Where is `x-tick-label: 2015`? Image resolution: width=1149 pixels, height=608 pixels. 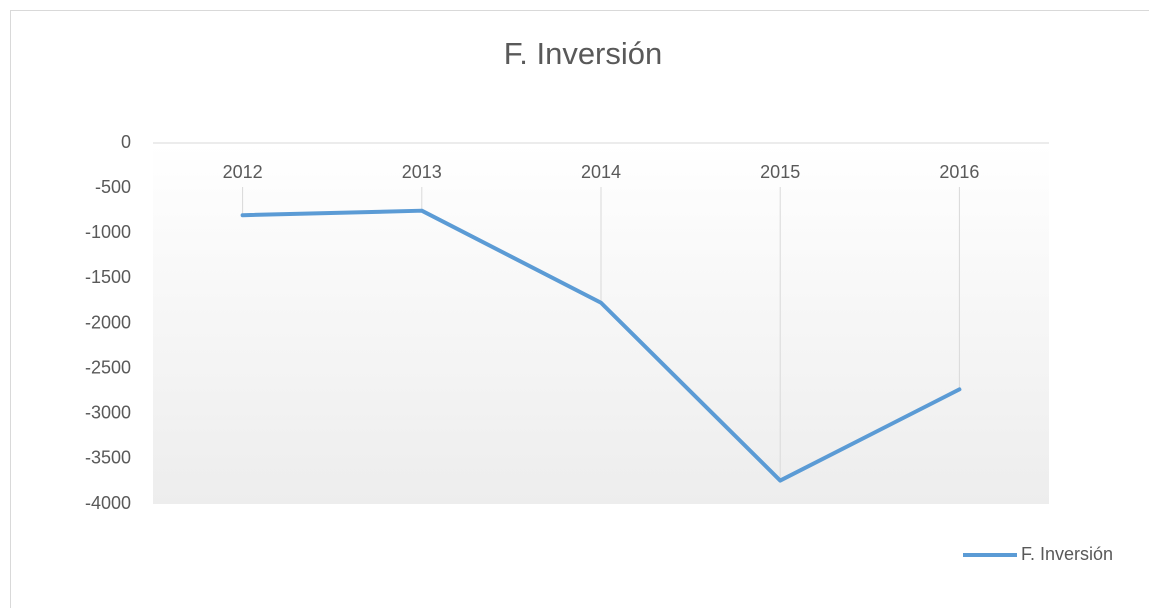
x-tick-label: 2015 is located at coordinates (780, 172).